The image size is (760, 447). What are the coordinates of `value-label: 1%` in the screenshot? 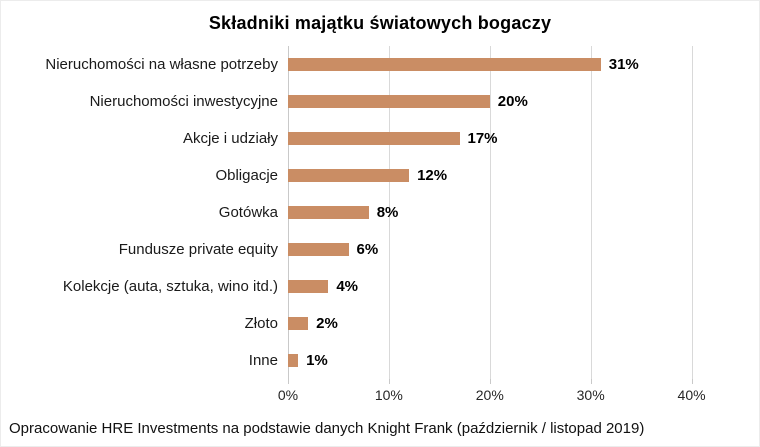 It's located at (317, 360).